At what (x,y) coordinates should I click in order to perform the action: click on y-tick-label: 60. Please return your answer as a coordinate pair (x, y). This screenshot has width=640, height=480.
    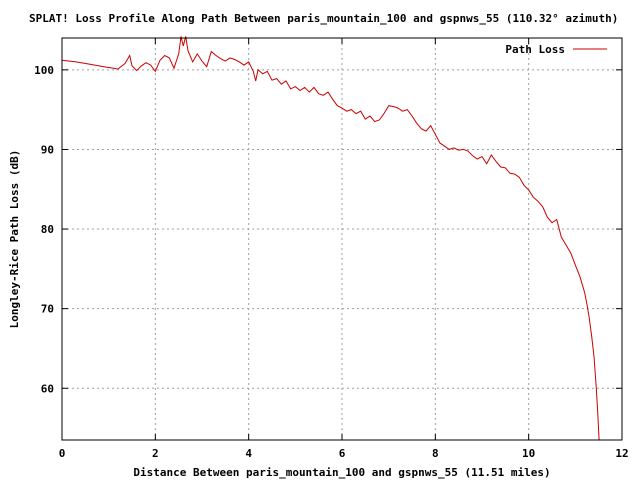
    Looking at the image, I should click on (47, 388).